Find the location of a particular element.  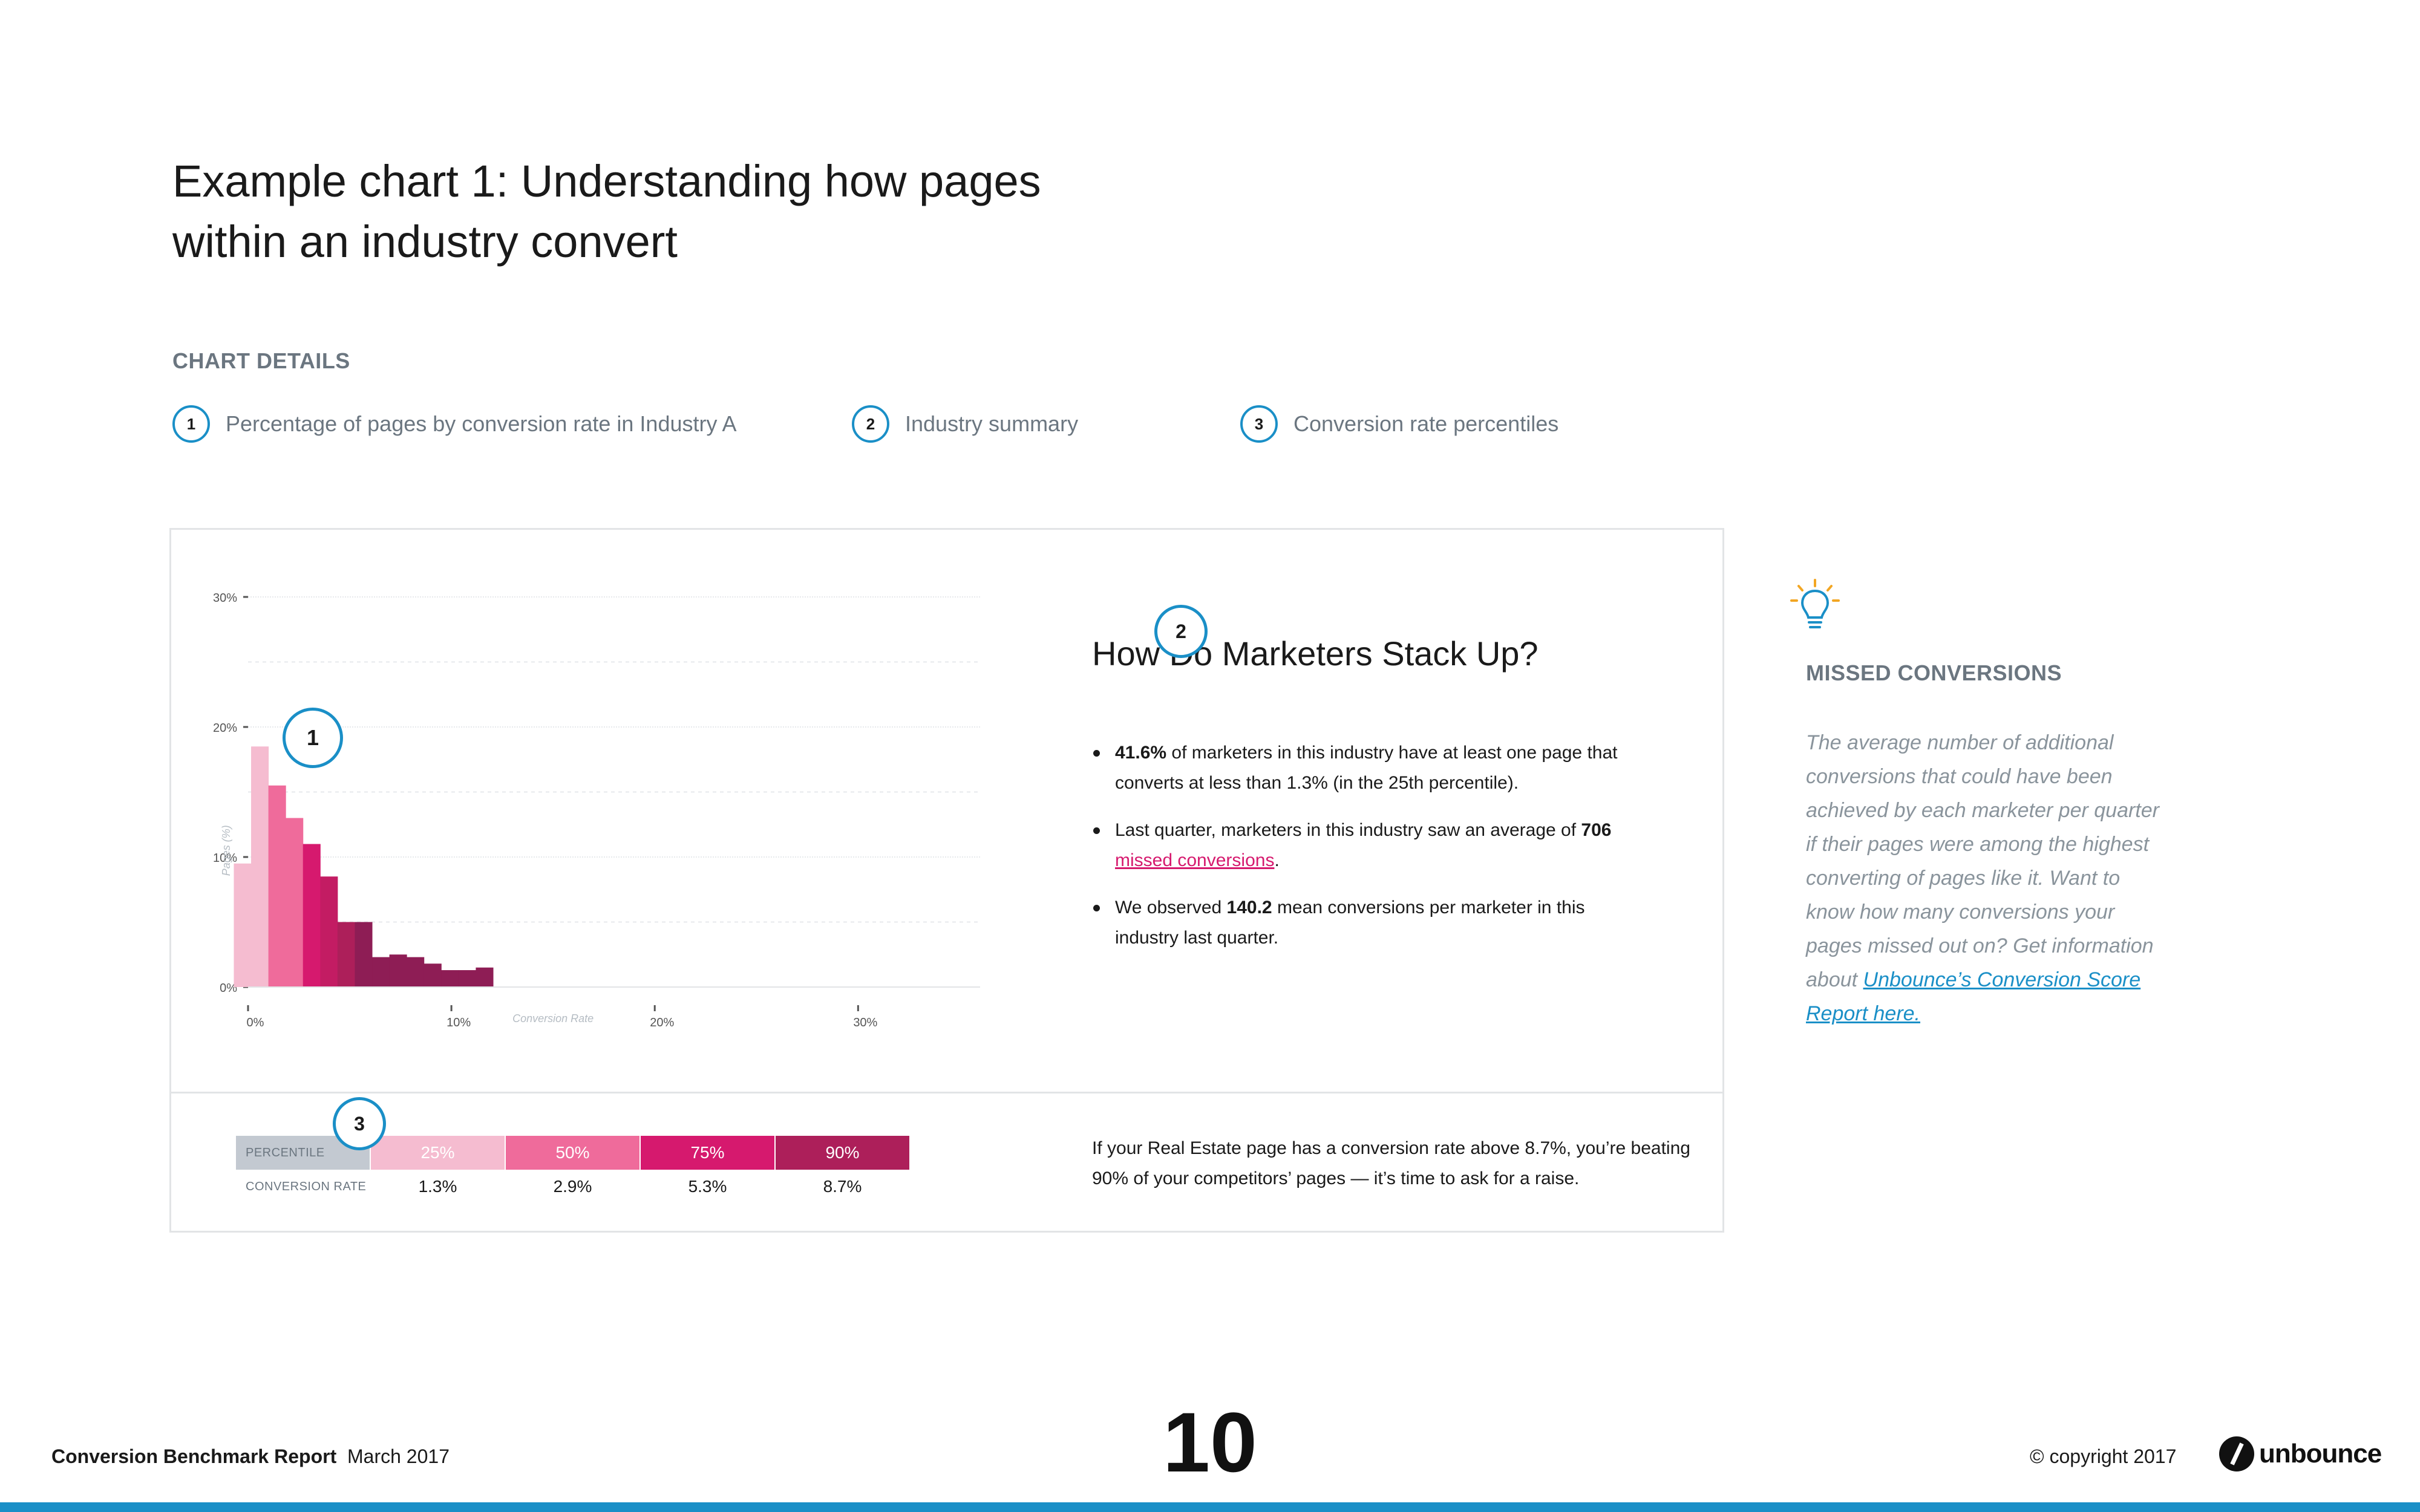

chart-detail-3: 3 Conversion rate percentiles is located at coordinates (1399, 424).